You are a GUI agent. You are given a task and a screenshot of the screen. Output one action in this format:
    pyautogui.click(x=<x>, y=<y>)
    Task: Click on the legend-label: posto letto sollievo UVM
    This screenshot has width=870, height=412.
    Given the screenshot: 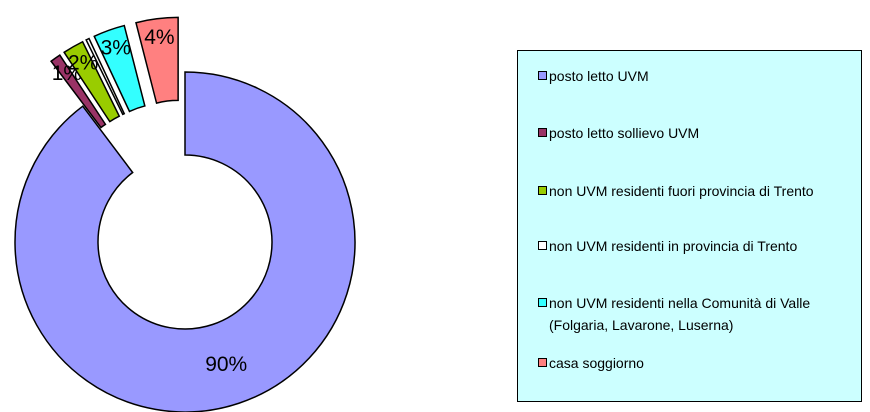 What is the action you would take?
    pyautogui.click(x=624, y=133)
    